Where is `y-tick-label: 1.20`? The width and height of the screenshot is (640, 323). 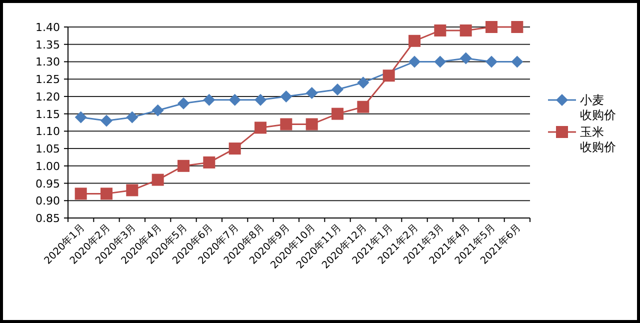
y-tick-label: 1.20 is located at coordinates (48, 97).